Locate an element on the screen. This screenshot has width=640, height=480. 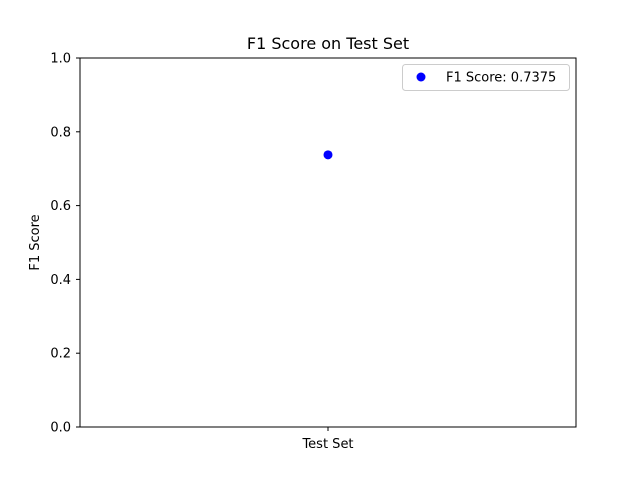
x-tick-label: Test Set is located at coordinates (327, 444).